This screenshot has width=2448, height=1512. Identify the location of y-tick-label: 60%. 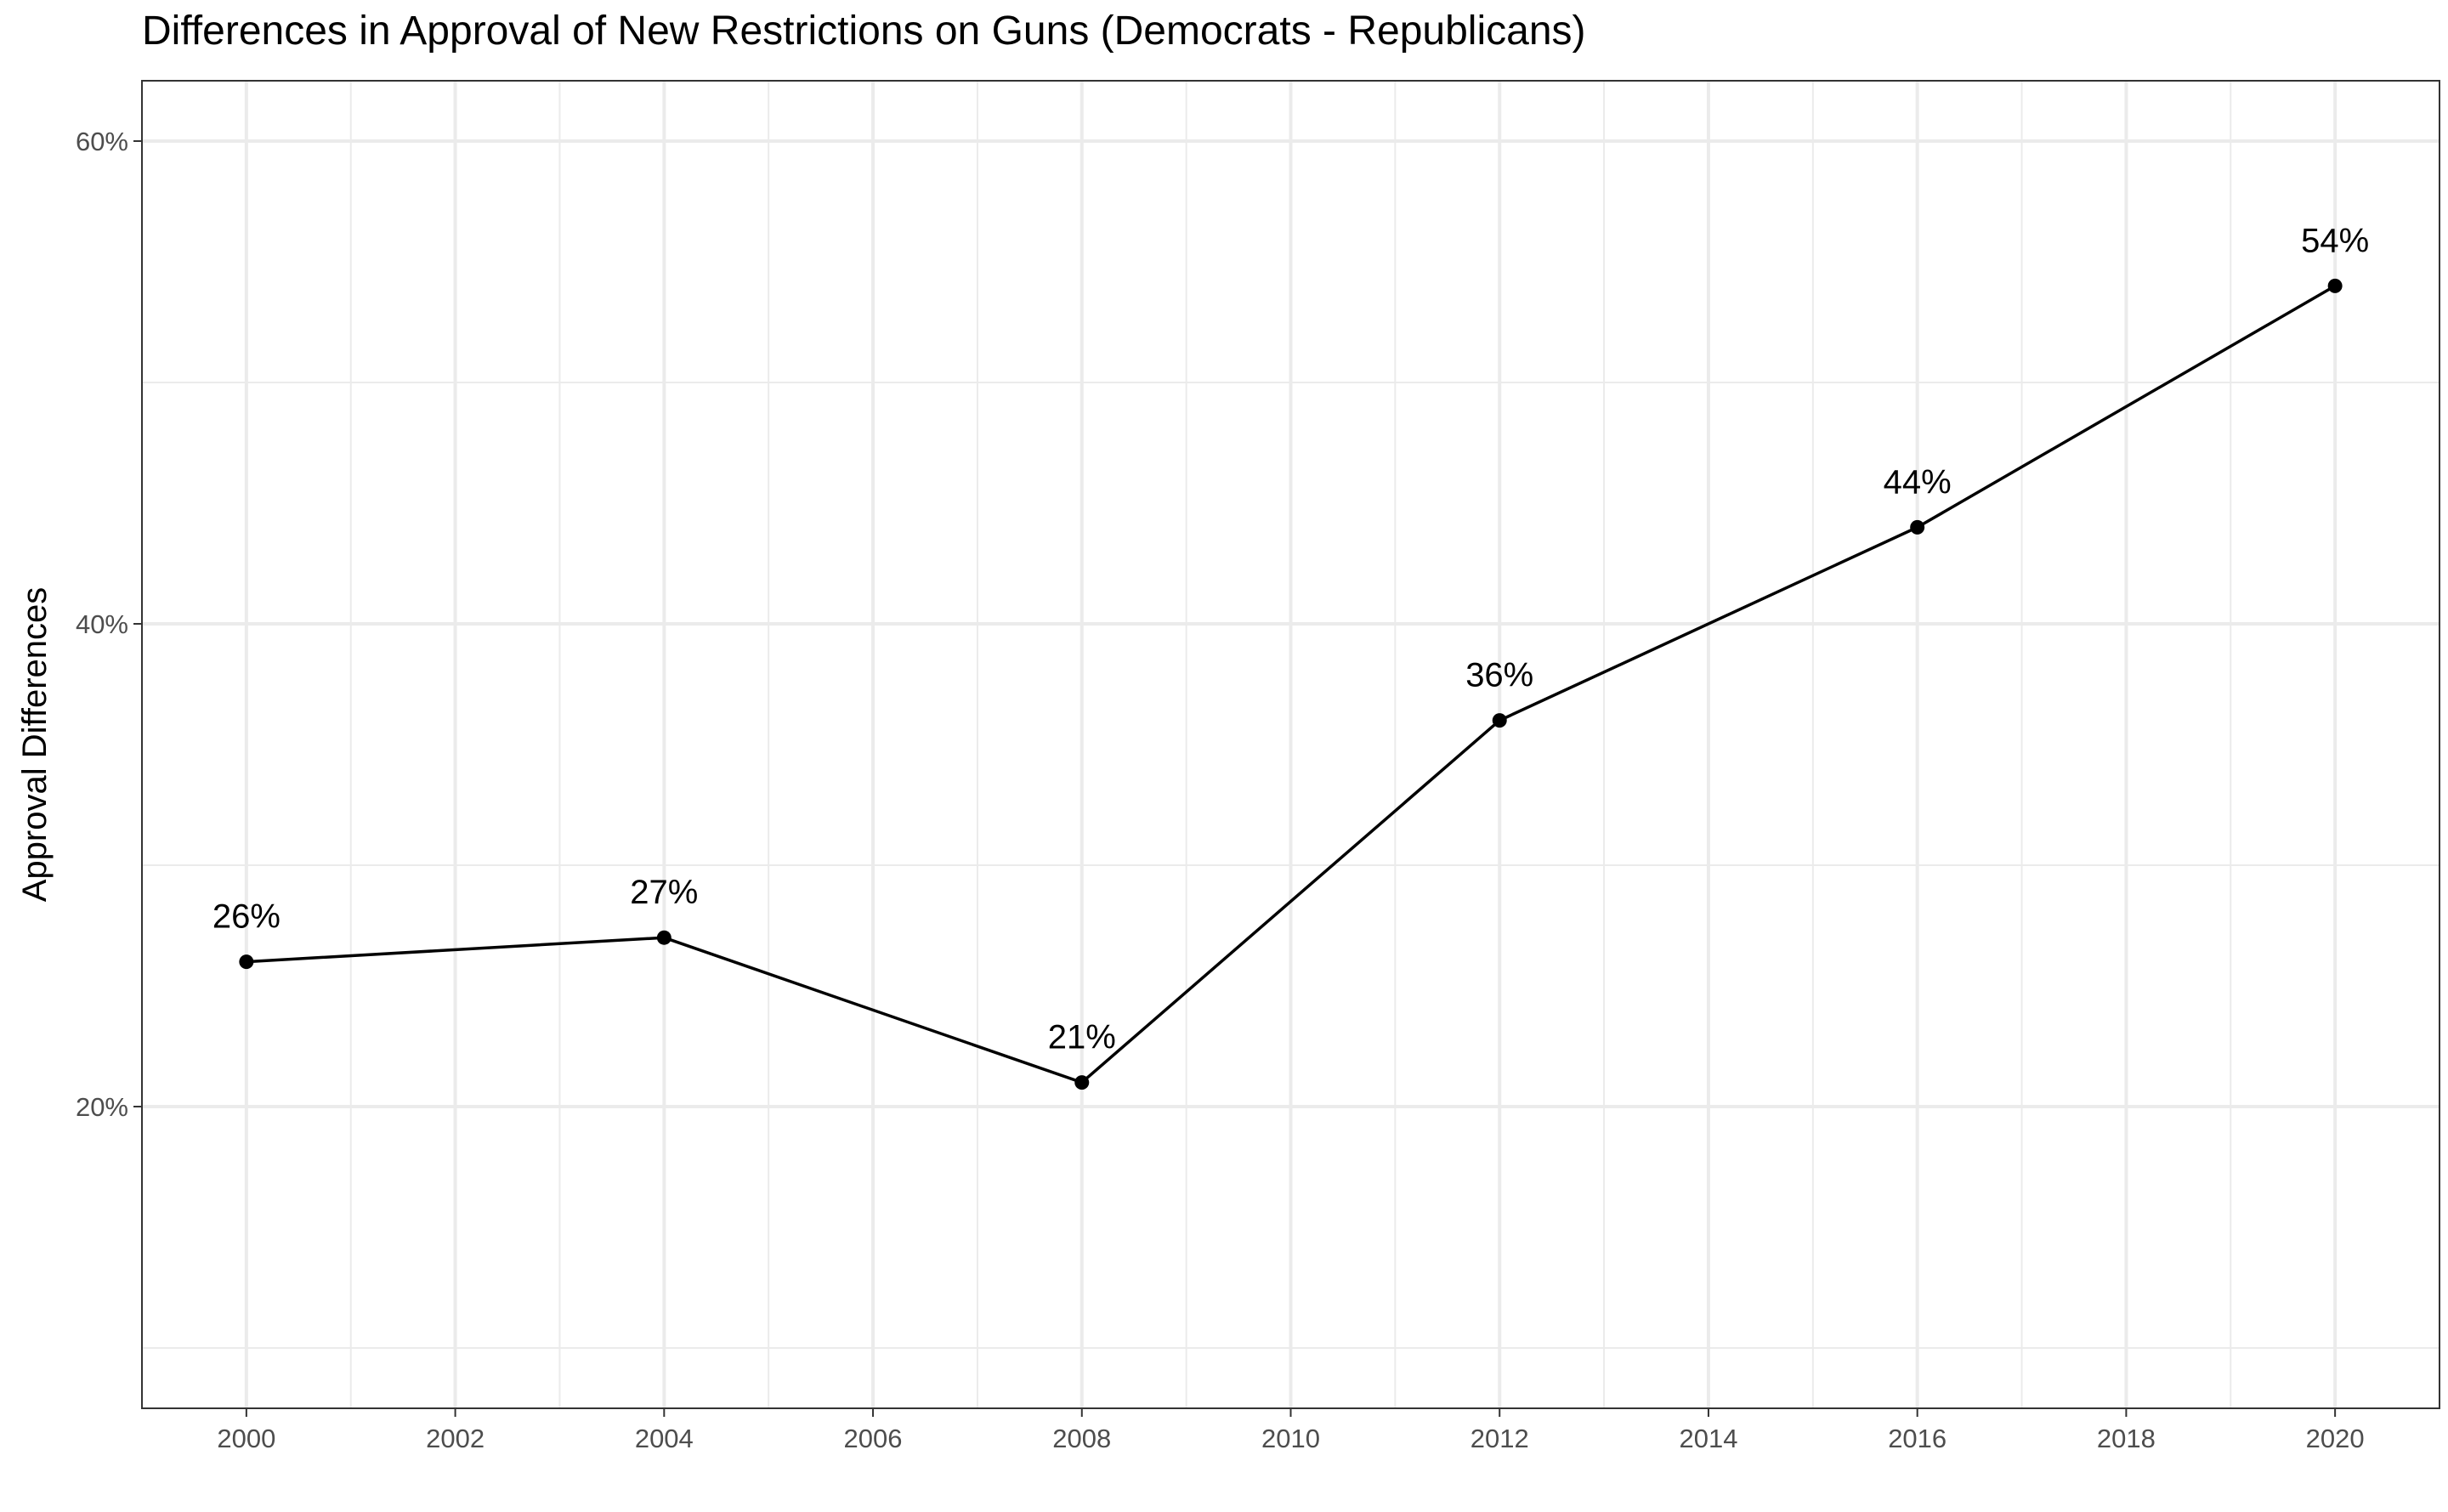
(102, 141).